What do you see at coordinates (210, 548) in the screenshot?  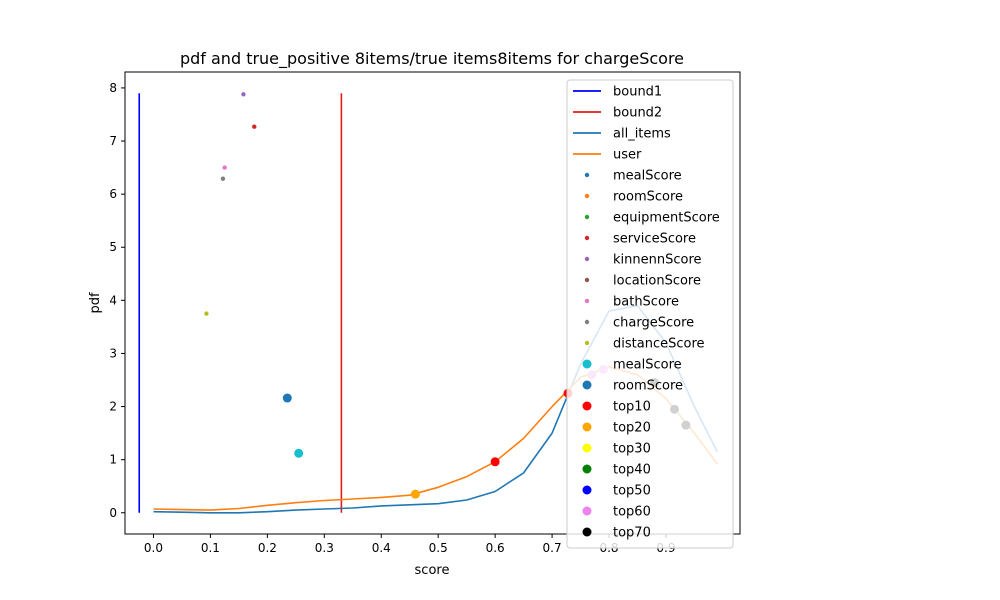 I see `x-tick-label: 0.1` at bounding box center [210, 548].